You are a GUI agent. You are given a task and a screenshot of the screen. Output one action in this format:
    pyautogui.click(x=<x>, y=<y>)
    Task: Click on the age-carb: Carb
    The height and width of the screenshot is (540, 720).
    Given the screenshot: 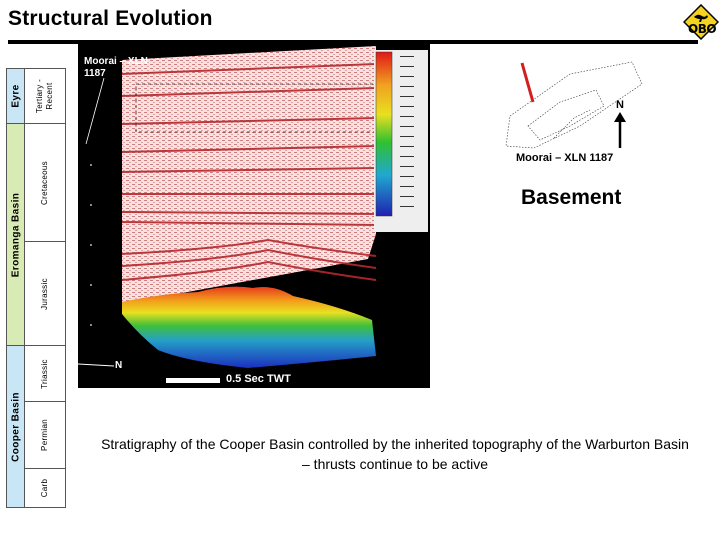 What is the action you would take?
    pyautogui.click(x=45, y=488)
    